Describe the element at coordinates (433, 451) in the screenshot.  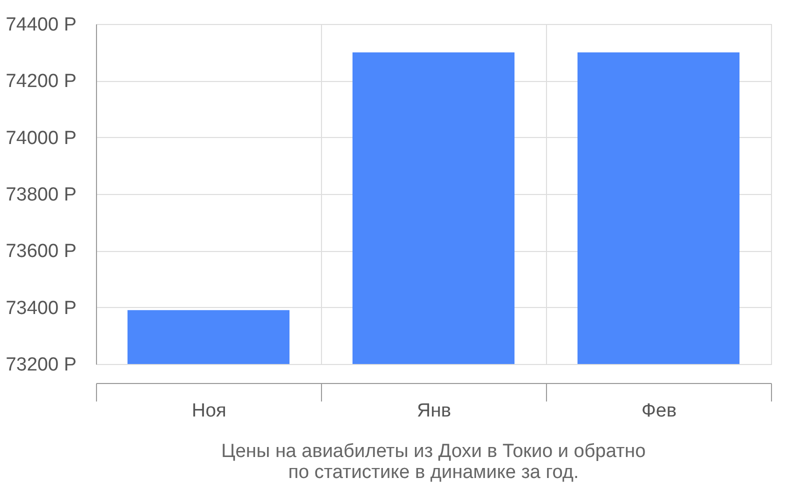
I see `text: Цены на авиабилеты из Дохи в Токио и обратно` at that location.